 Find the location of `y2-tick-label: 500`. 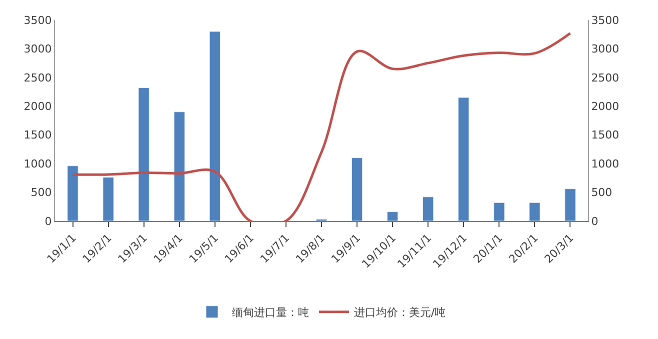

y2-tick-label: 500 is located at coordinates (601, 193).